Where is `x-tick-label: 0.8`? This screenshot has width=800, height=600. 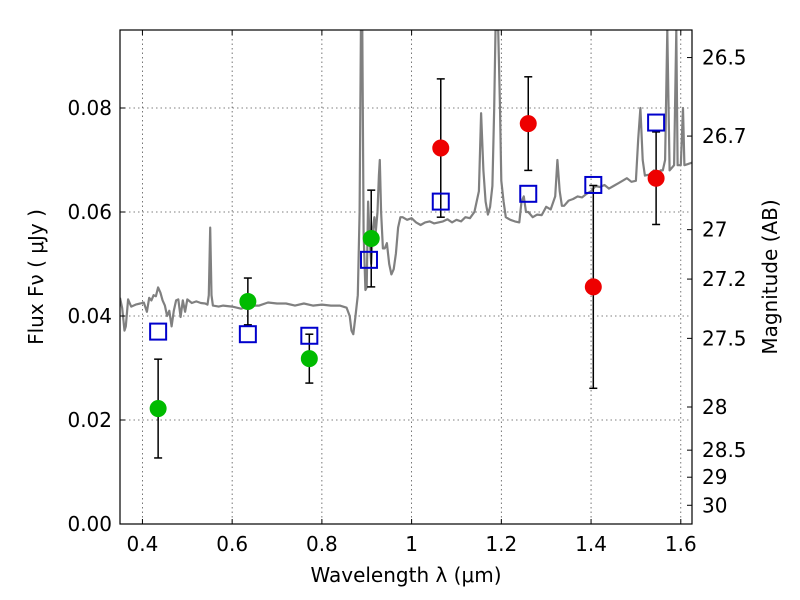
x-tick-label: 0.8 is located at coordinates (322, 544).